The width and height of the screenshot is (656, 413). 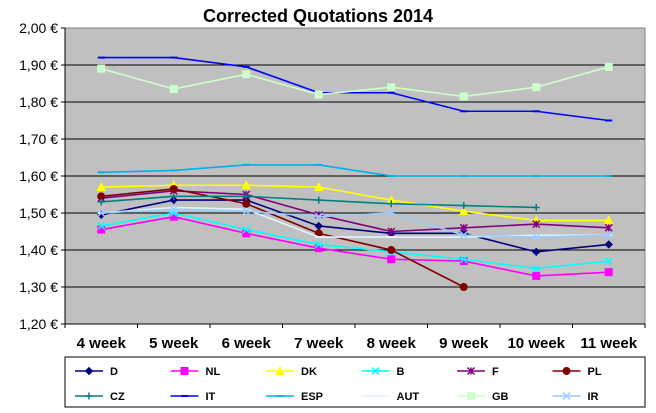 I want to click on y-tick-label: 1,70 €, so click(x=38, y=139).